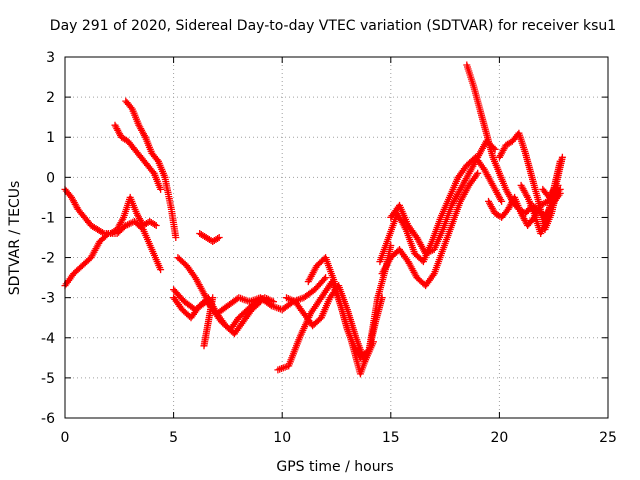  Describe the element at coordinates (608, 438) in the screenshot. I see `x-tick-label: 25` at that location.